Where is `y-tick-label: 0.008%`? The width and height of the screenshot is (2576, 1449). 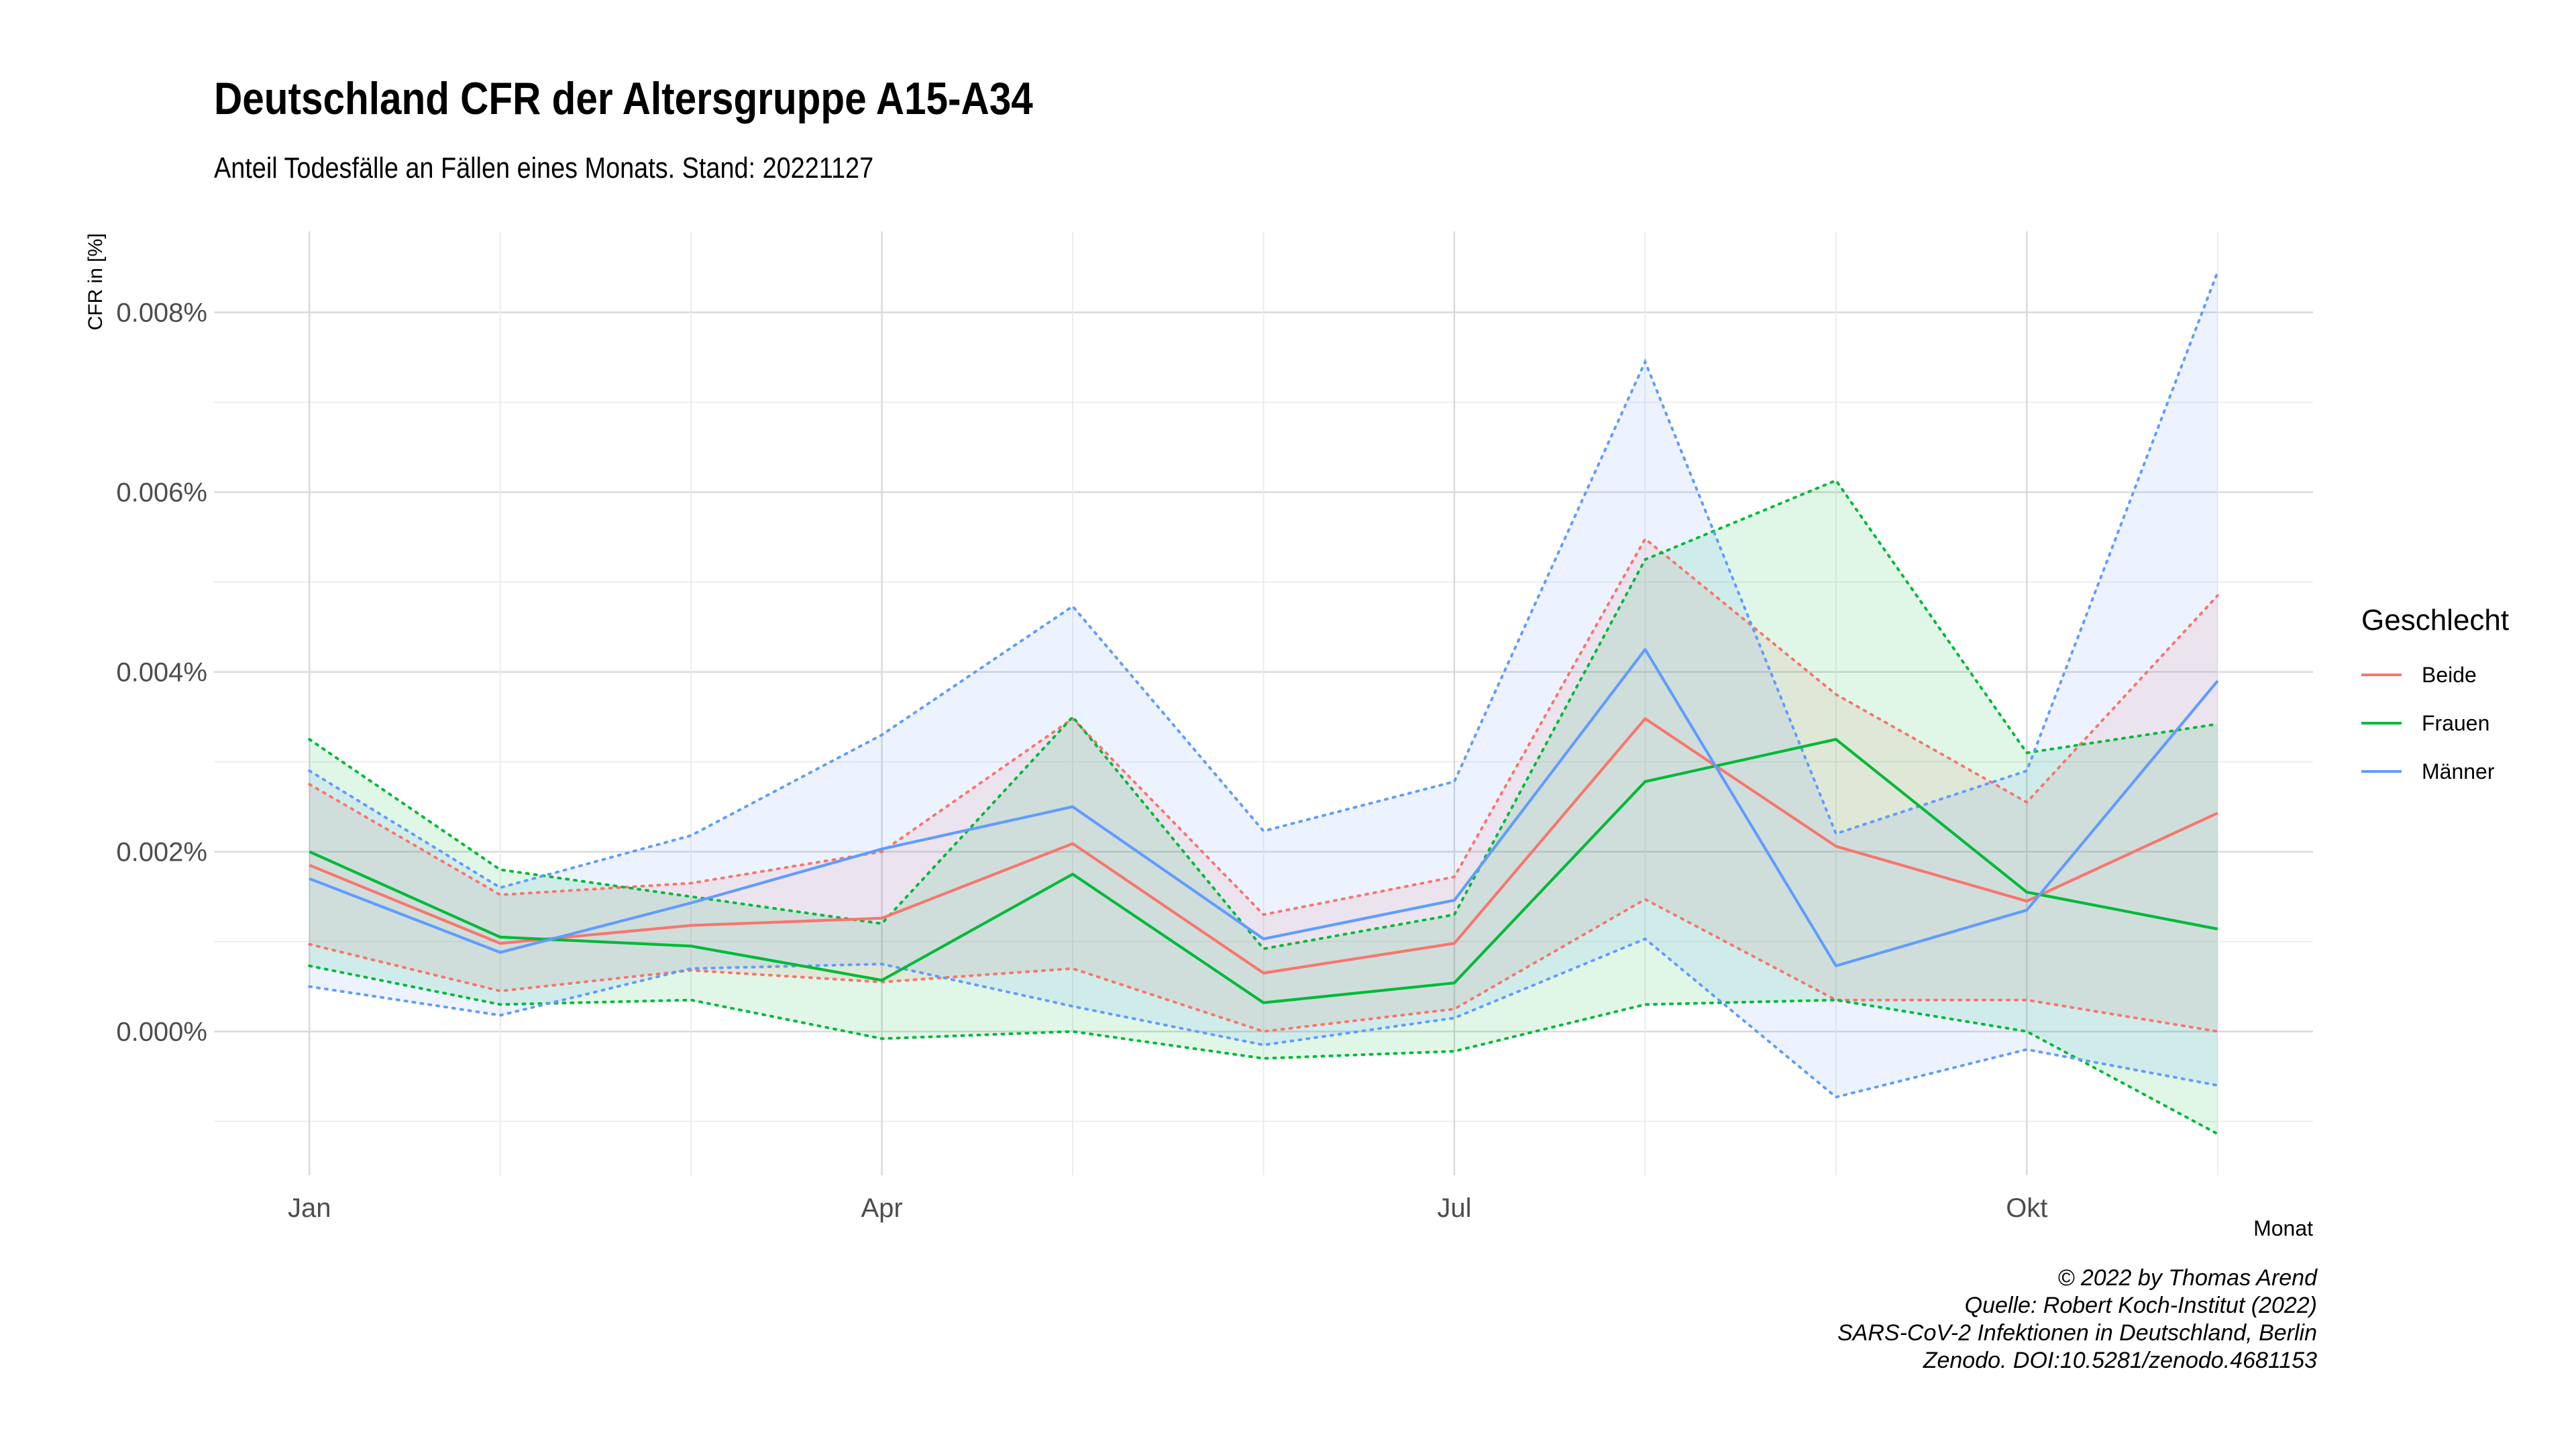 y-tick-label: 0.008% is located at coordinates (161, 313).